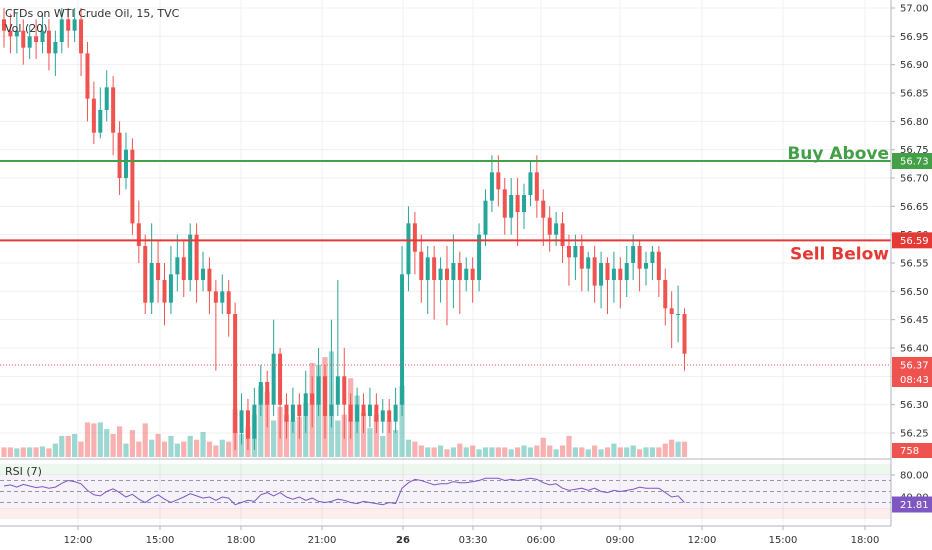  Describe the element at coordinates (344, 491) in the screenshot. I see `rsi-line` at that location.